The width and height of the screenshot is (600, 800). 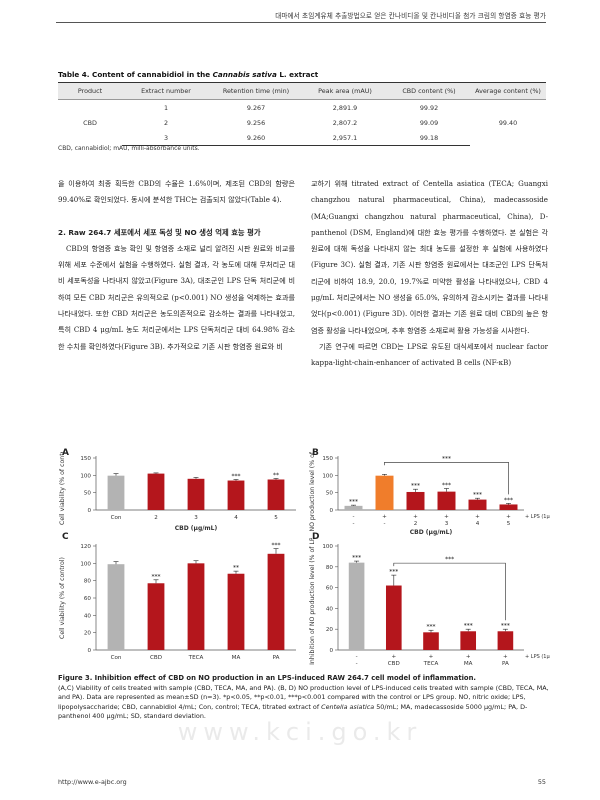 I want to click on panel-label-a: A, so click(x=65, y=453).